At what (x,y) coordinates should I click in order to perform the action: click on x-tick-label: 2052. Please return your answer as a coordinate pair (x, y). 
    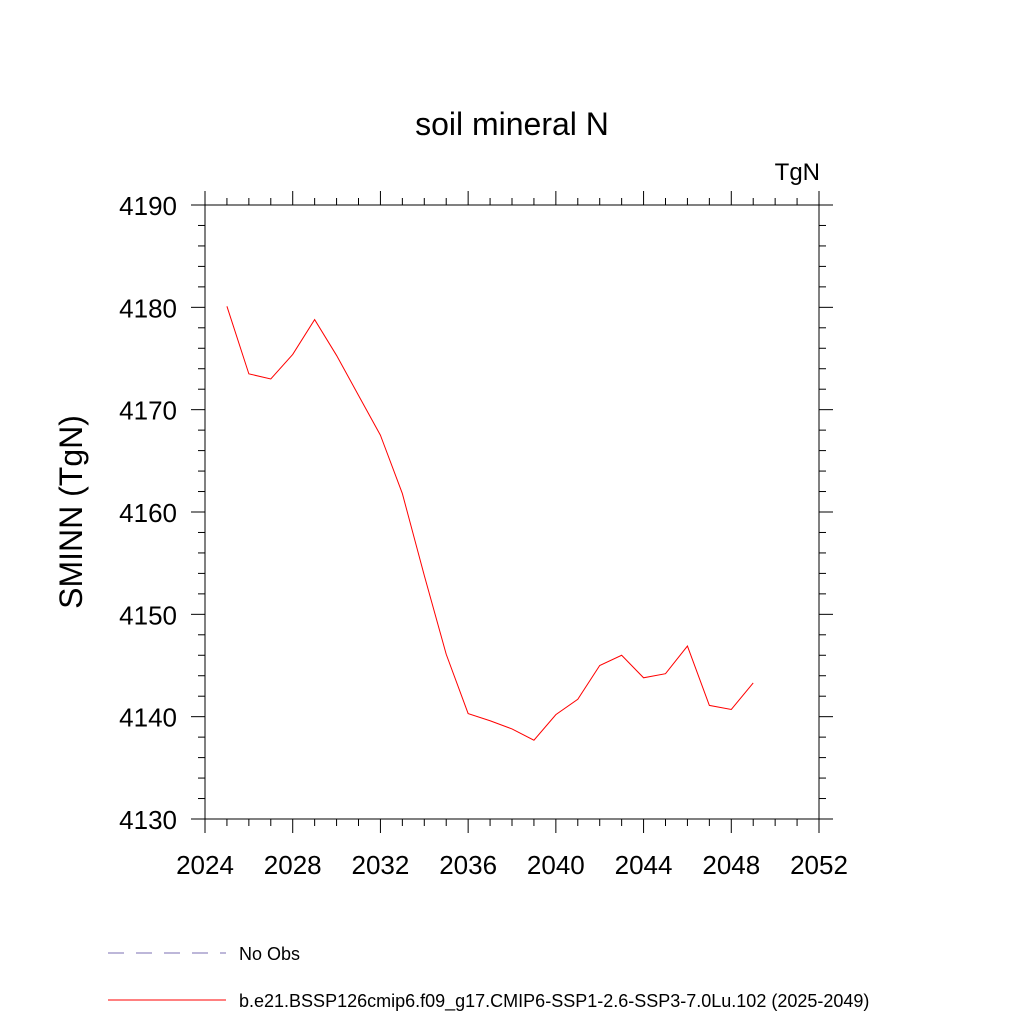
    Looking at the image, I should click on (819, 865).